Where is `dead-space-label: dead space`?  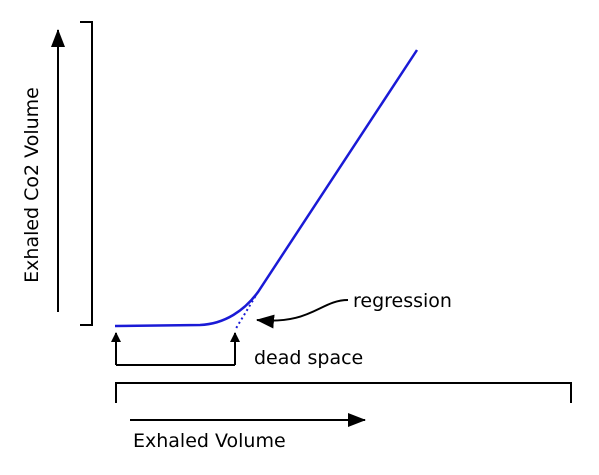 dead-space-label: dead space is located at coordinates (308, 358).